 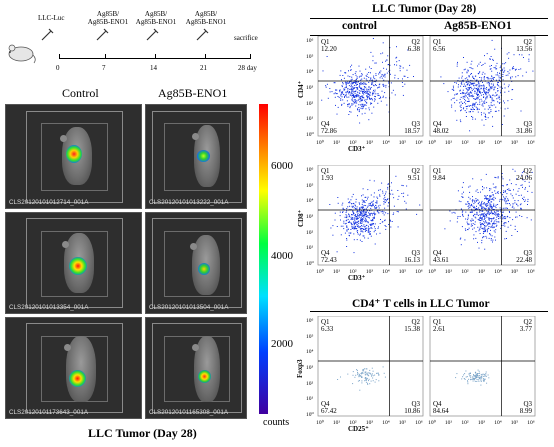 I want to click on x-tick-label: 10⁶, so click(x=419, y=272).